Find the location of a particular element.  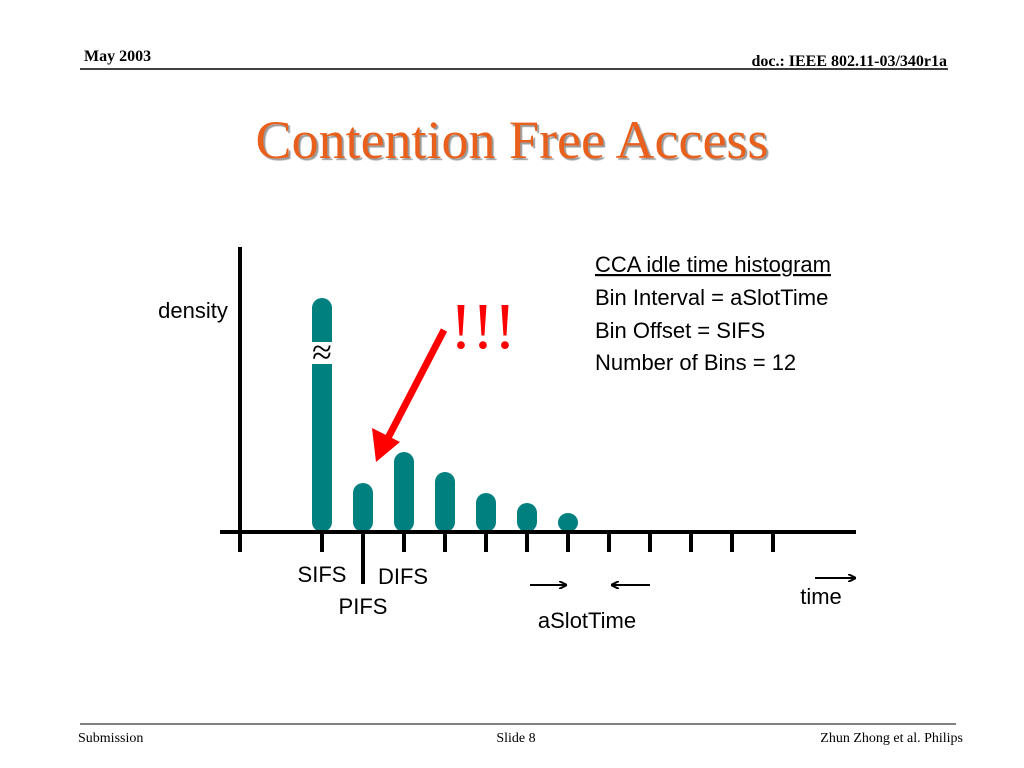

legend-line: CCA idle time histogram is located at coordinates (713, 264).